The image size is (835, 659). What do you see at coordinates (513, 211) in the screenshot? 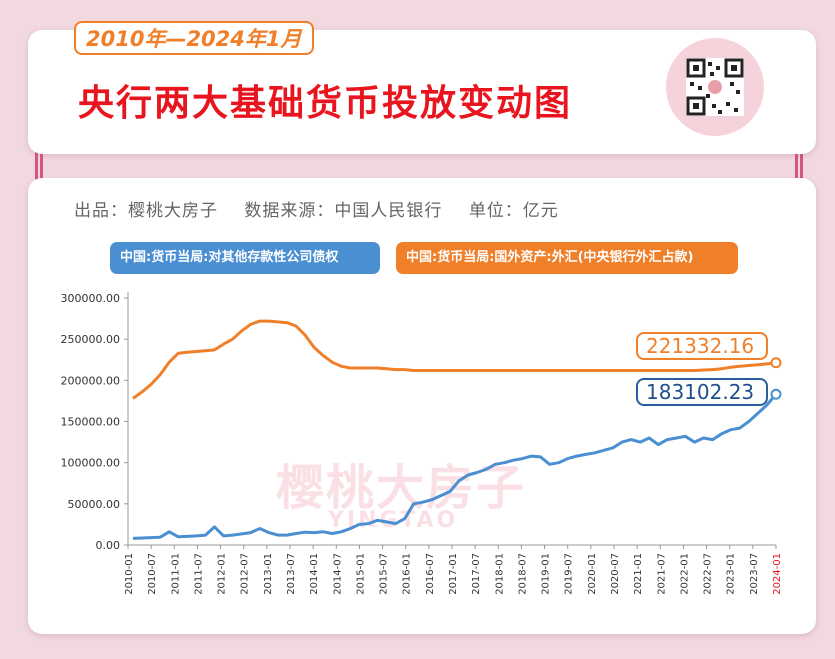
I see `unit-label: 单位：亿元` at bounding box center [513, 211].